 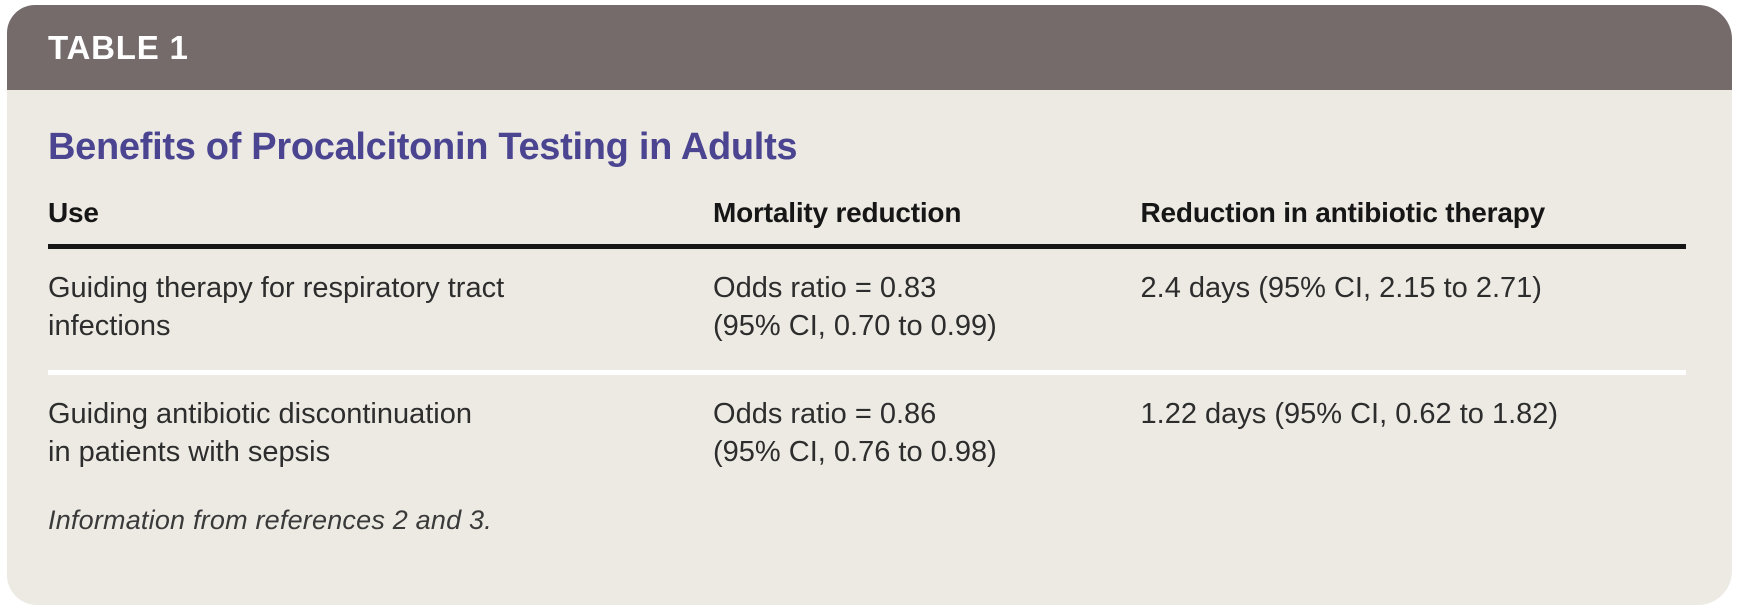 What do you see at coordinates (1341, 288) in the screenshot?
I see `cell-line: 2.4 days (95% CI, 2.15 to 2.71)` at bounding box center [1341, 288].